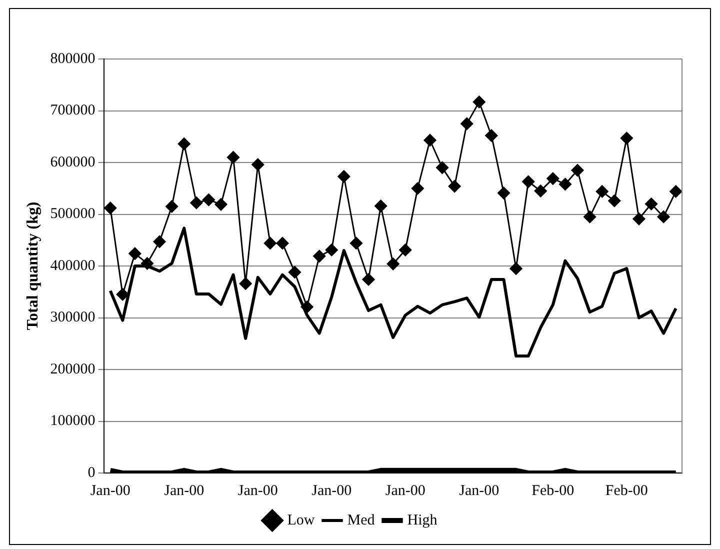 This screenshot has width=720, height=549. I want to click on y-axis-title: Total quantity (kg), so click(33, 266).